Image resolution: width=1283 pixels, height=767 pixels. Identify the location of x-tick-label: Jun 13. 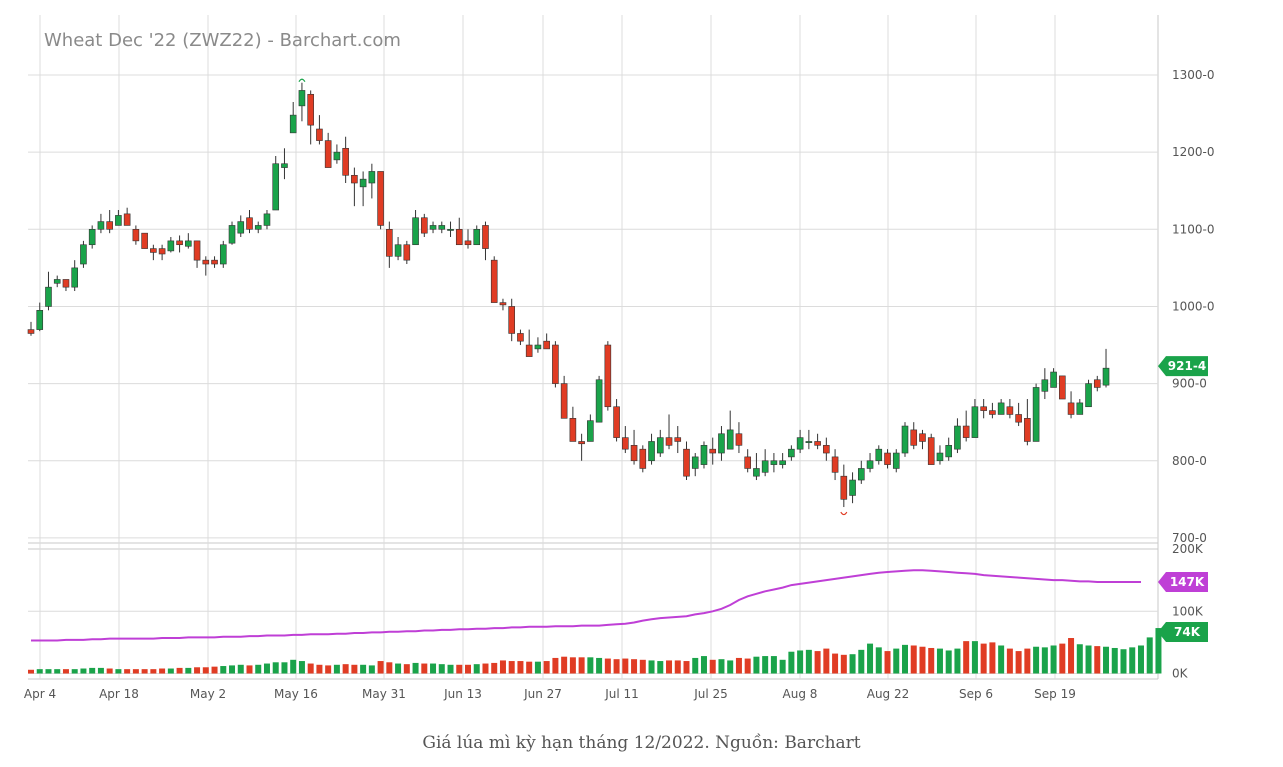
(462, 694).